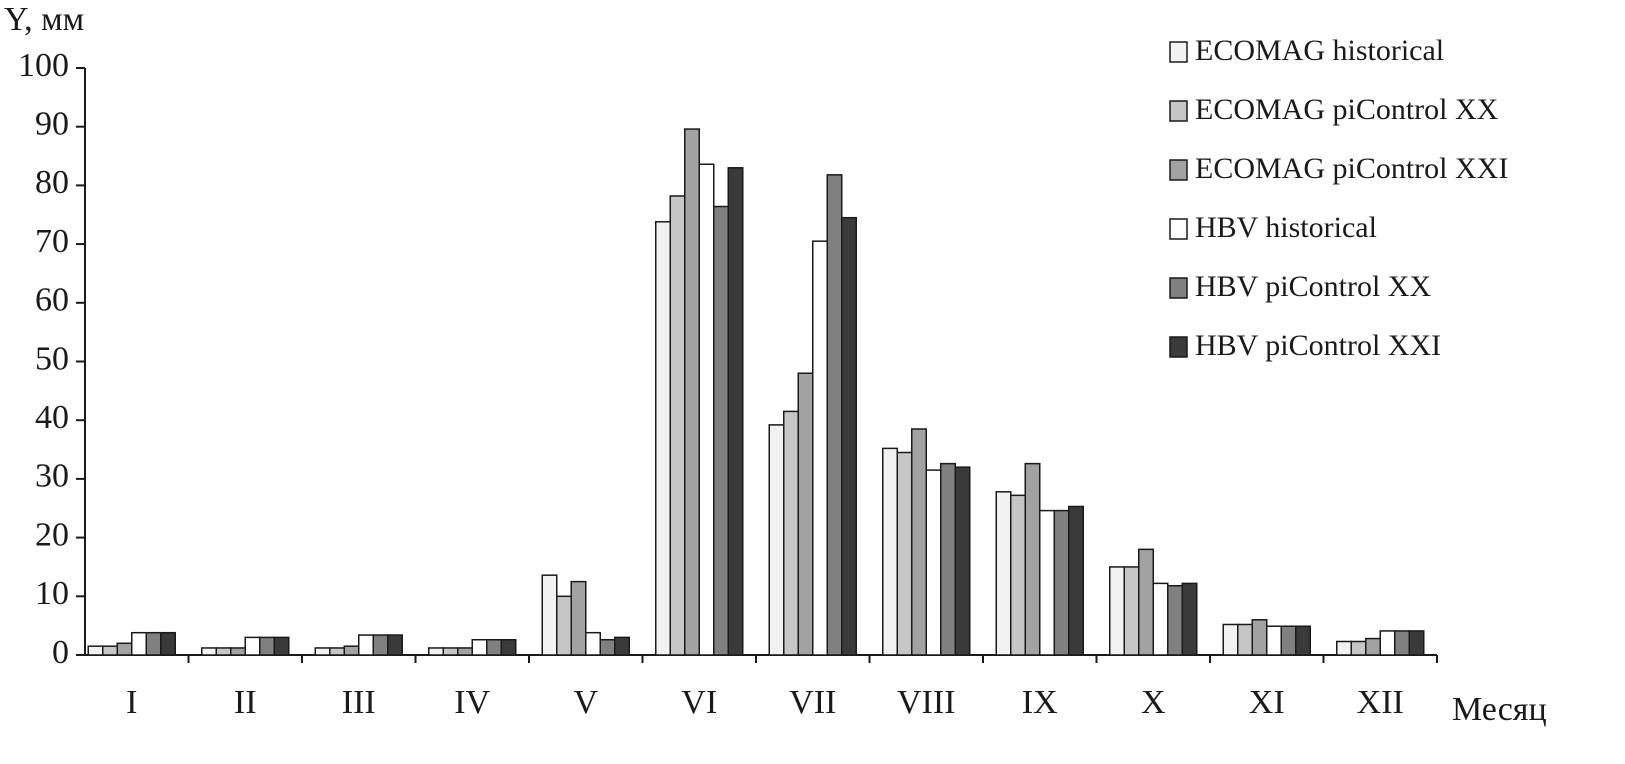 Image resolution: width=1625 pixels, height=764 pixels. What do you see at coordinates (1351, 168) in the screenshot?
I see `legend-label: ECOMAG piControl XXI` at bounding box center [1351, 168].